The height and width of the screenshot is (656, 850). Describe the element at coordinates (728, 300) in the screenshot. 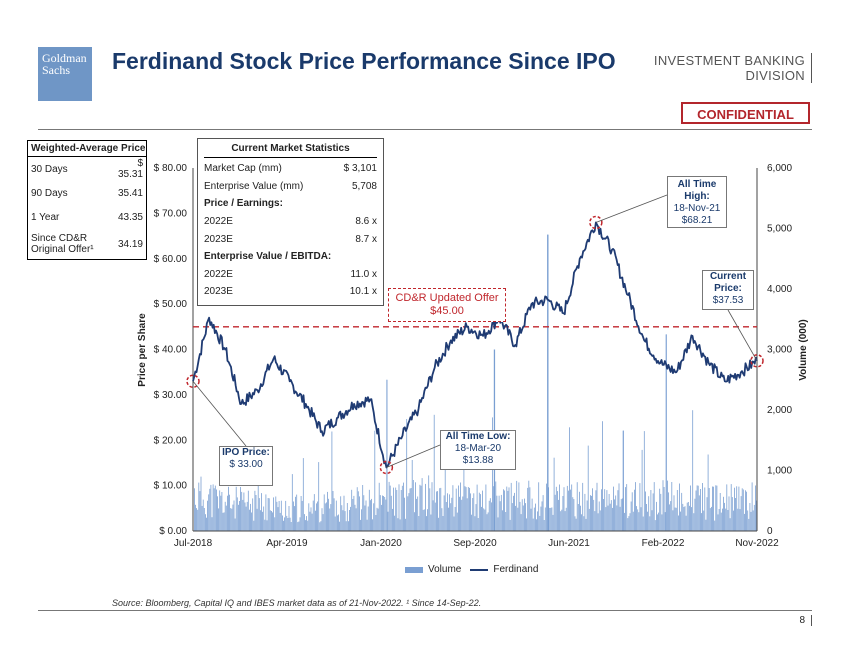

I see `current-value: $37.53` at that location.